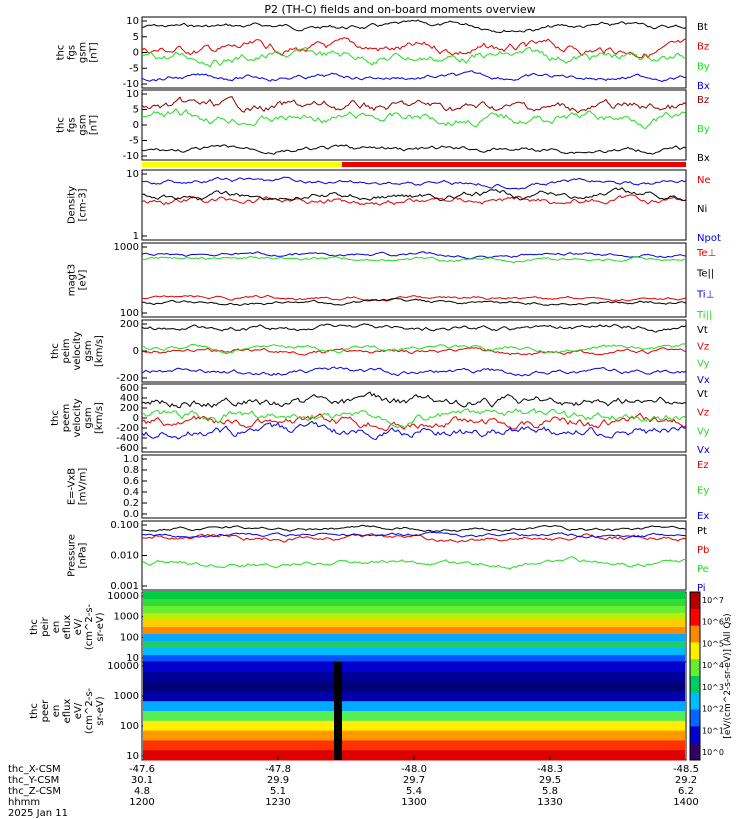 This screenshot has width=750, height=819. What do you see at coordinates (78, 280) in the screenshot?
I see `ylabel-temp: magt3[eV]` at bounding box center [78, 280].